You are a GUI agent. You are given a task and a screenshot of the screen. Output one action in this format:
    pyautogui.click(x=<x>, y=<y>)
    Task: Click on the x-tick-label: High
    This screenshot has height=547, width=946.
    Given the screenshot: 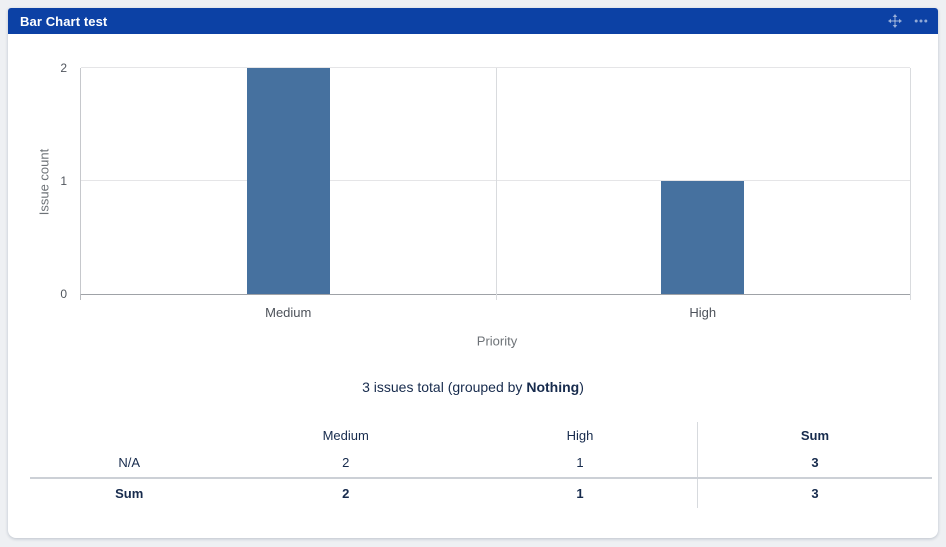 What is the action you would take?
    pyautogui.click(x=703, y=312)
    